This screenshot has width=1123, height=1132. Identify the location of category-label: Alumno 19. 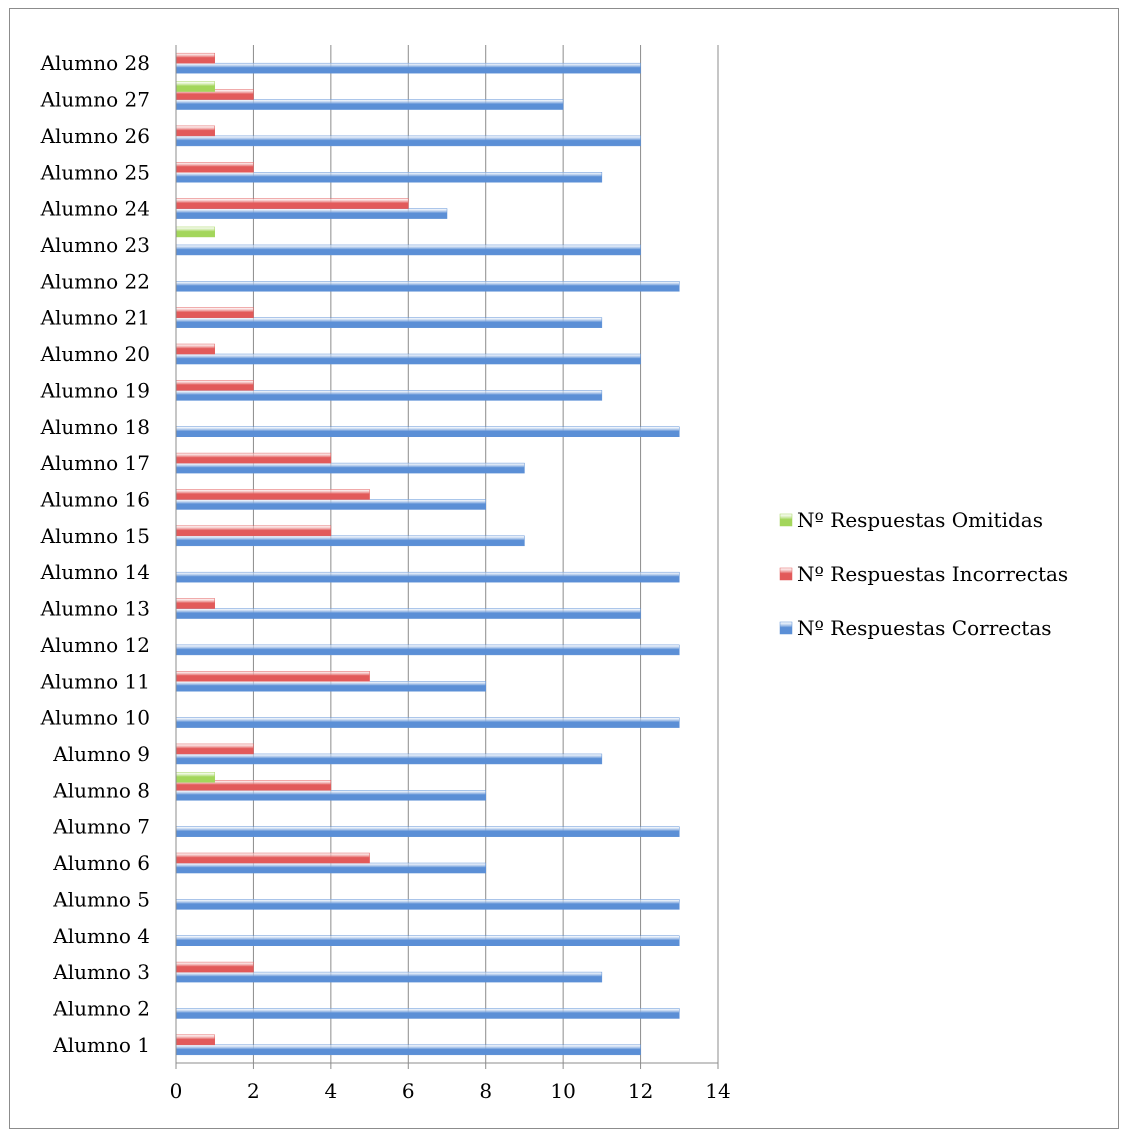
(95, 390).